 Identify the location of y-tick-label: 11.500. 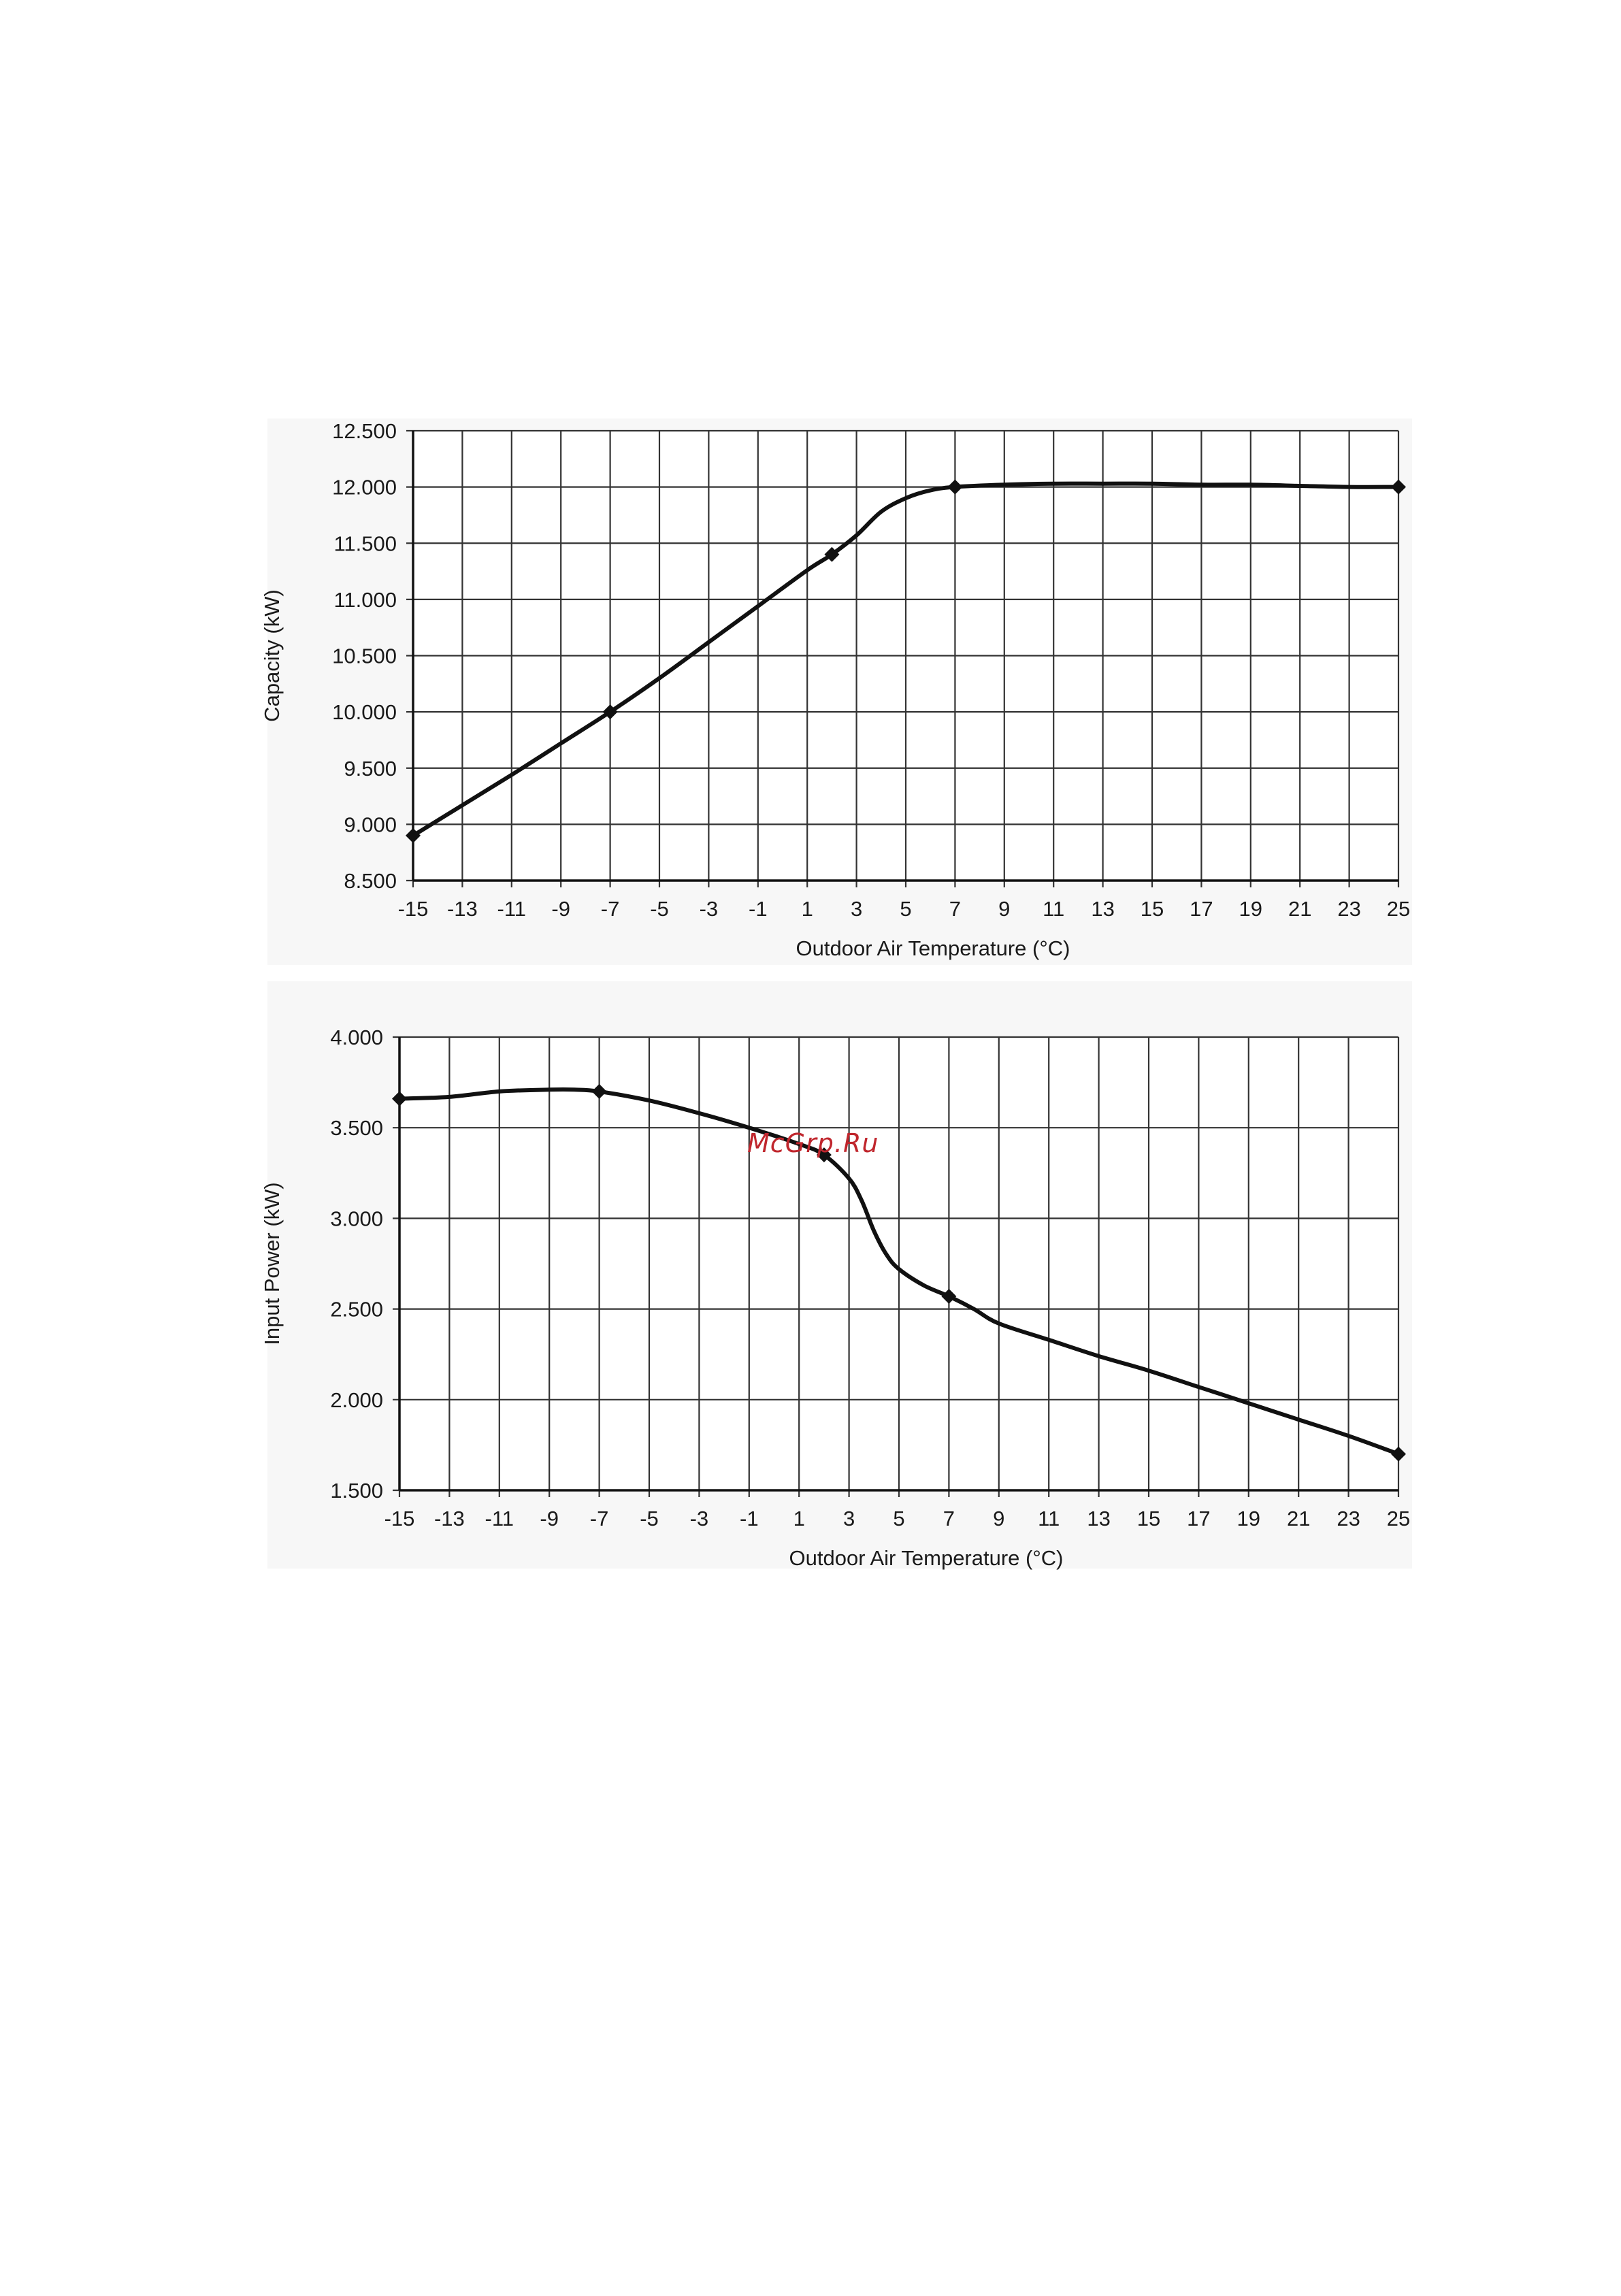
(365, 543).